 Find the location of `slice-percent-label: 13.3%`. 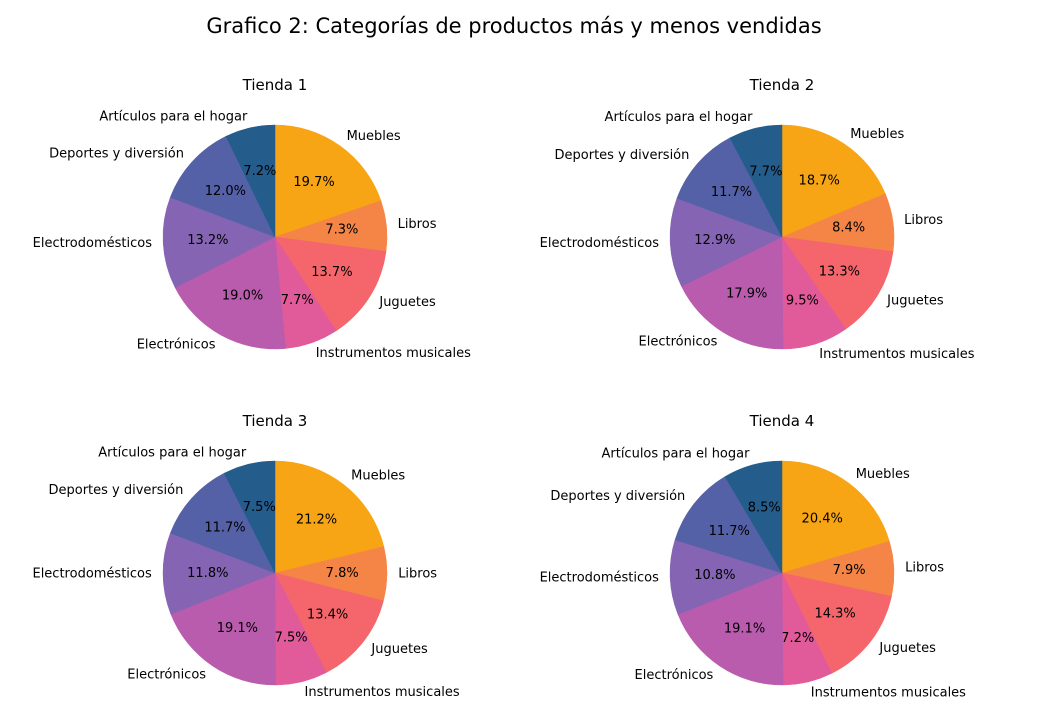

slice-percent-label: 13.3% is located at coordinates (839, 271).